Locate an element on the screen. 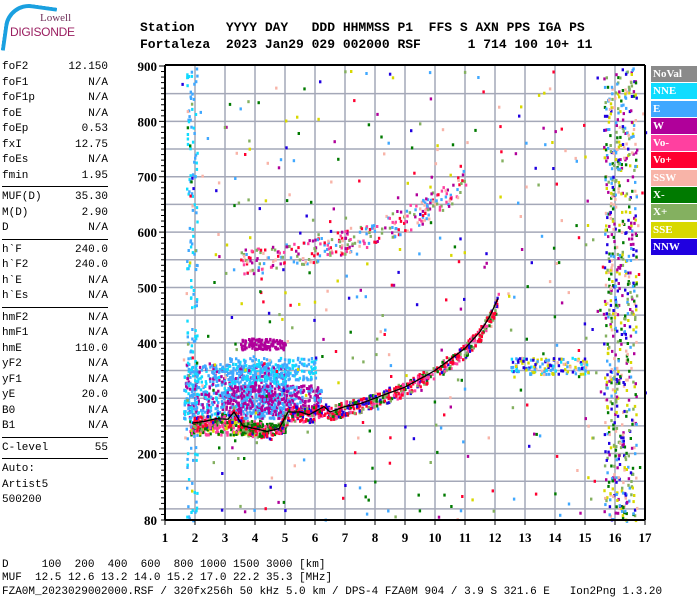  x-tick-label: 17 is located at coordinates (646, 537).